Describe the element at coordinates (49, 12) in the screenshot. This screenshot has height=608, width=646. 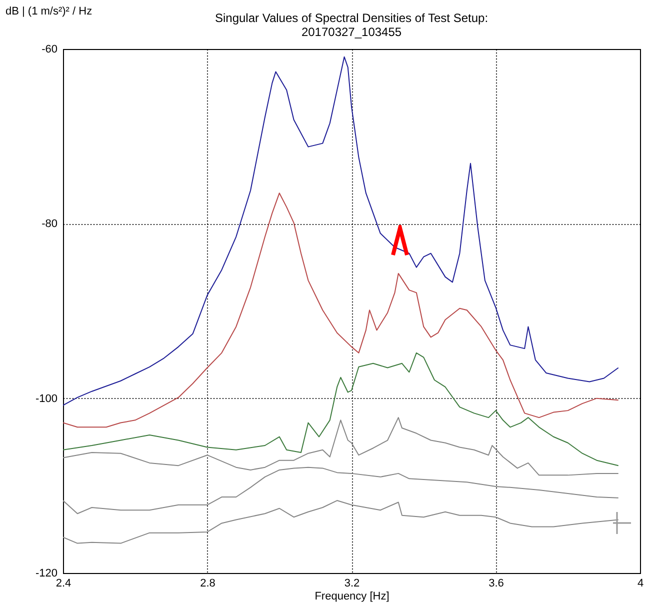
I see `y-axis-title: dB | (1 m/s²)² / Hz` at that location.